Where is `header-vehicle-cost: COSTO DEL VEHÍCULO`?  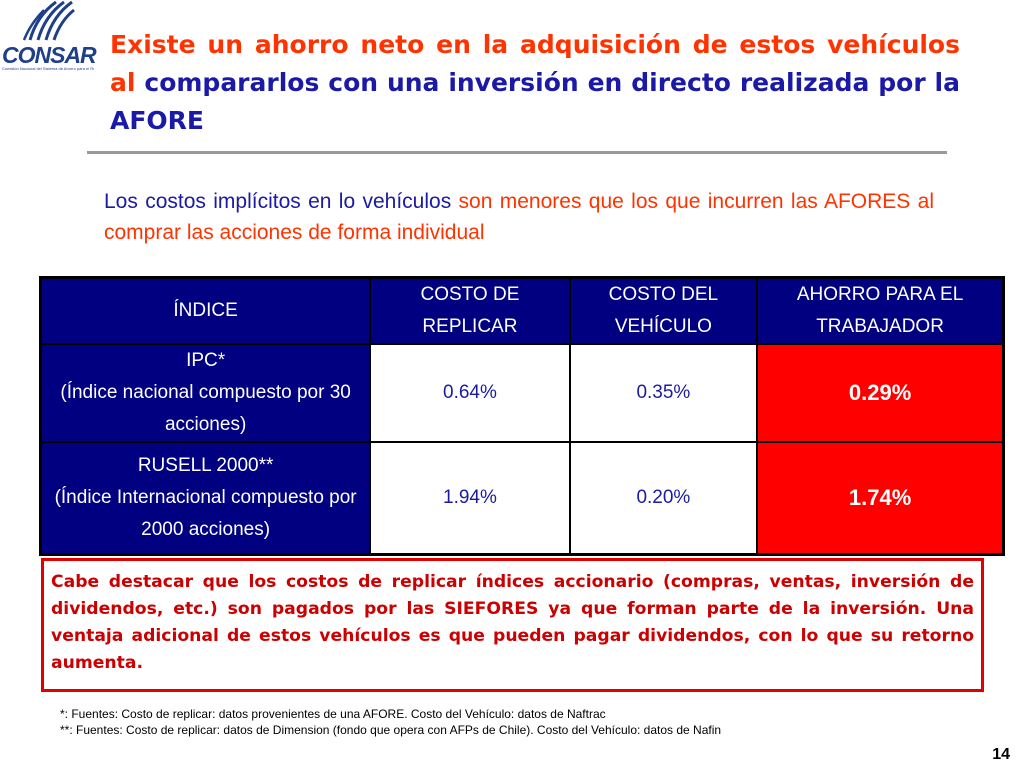 header-vehicle-cost: COSTO DEL VEHÍCULO is located at coordinates (663, 310).